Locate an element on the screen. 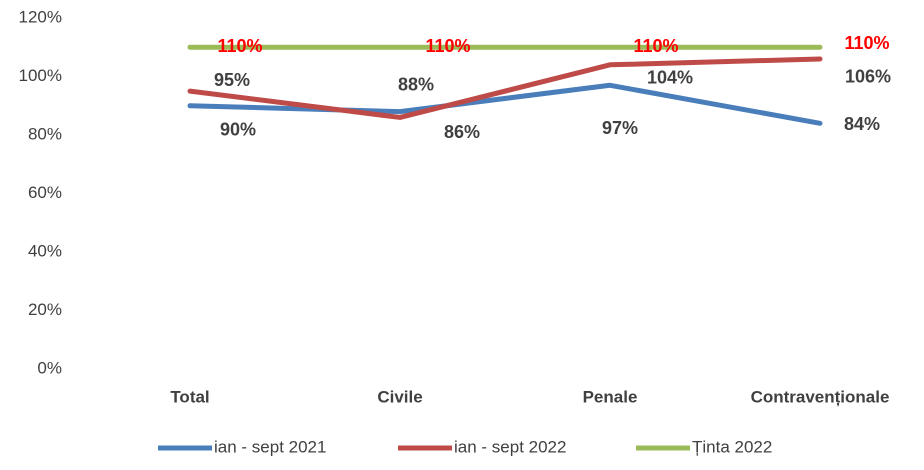 The width and height of the screenshot is (924, 470). data-label: 106% is located at coordinates (868, 77).